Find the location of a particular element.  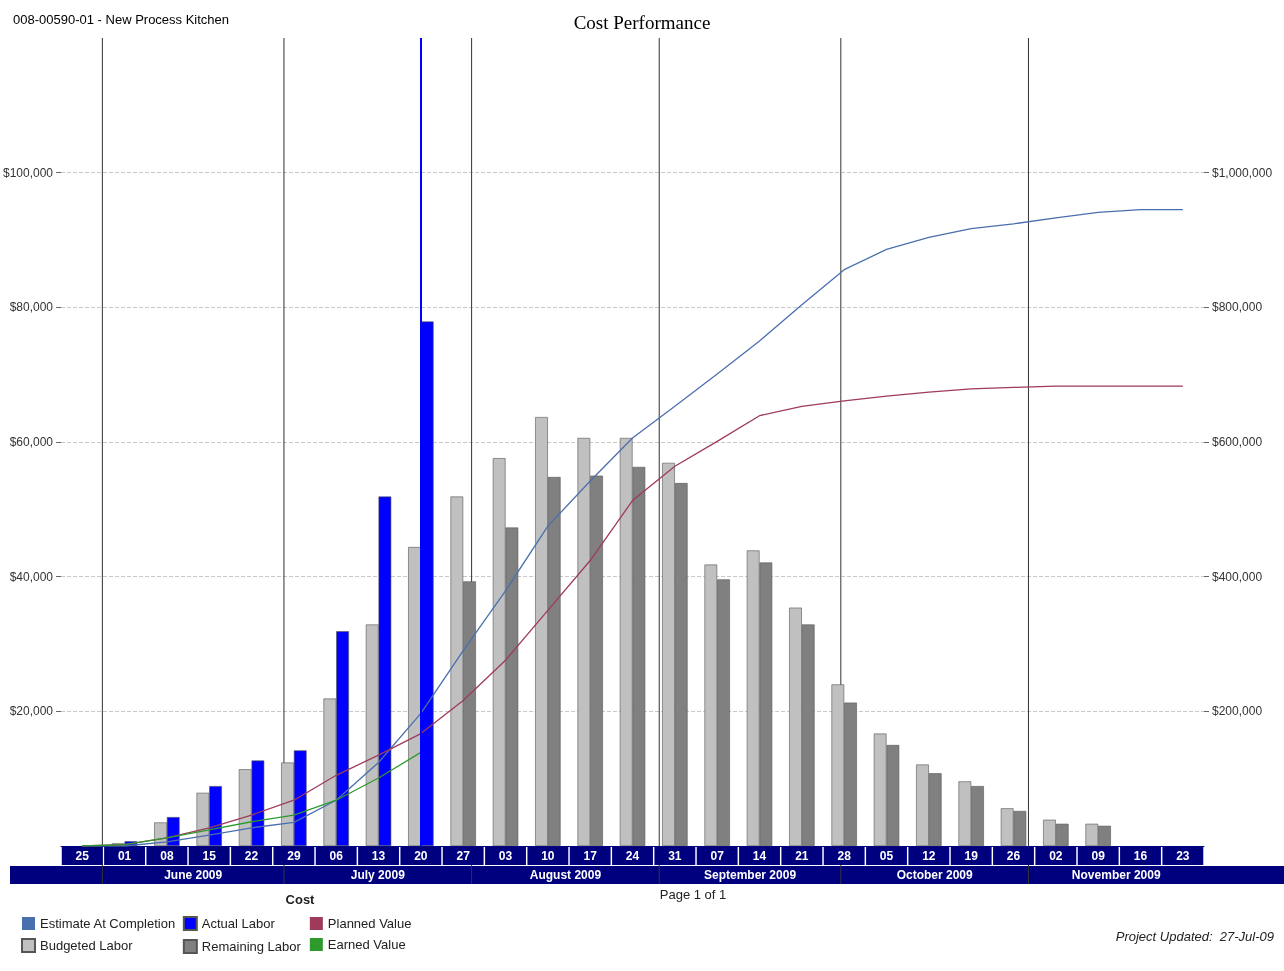

x-tick-label: 21 is located at coordinates (802, 855).